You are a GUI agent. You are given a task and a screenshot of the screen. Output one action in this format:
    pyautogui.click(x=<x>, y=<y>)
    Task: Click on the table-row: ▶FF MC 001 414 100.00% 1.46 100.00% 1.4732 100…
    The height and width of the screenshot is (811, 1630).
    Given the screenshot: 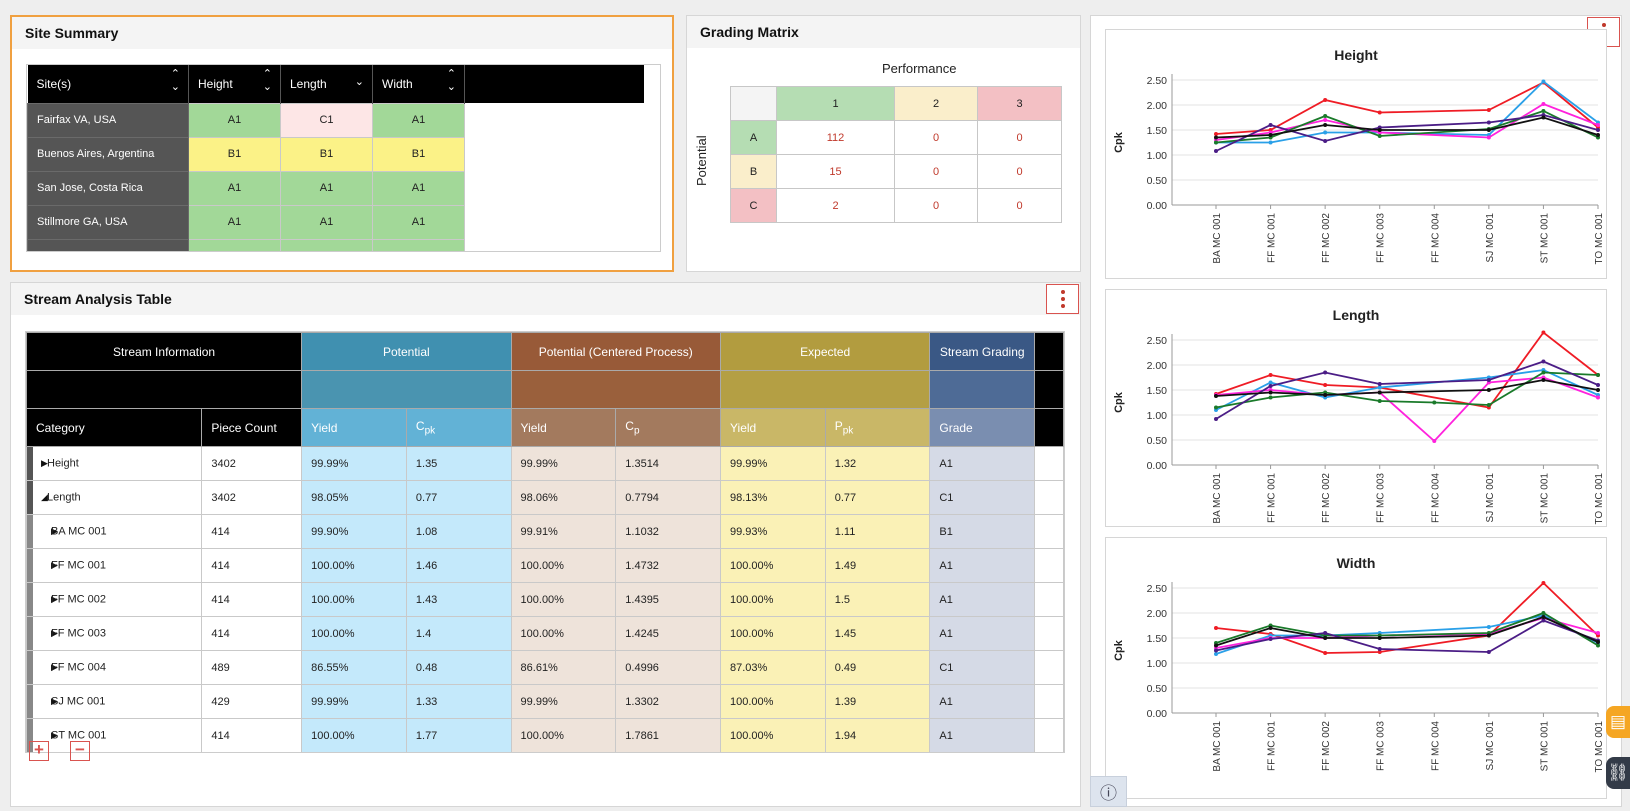 What is the action you would take?
    pyautogui.click(x=545, y=565)
    